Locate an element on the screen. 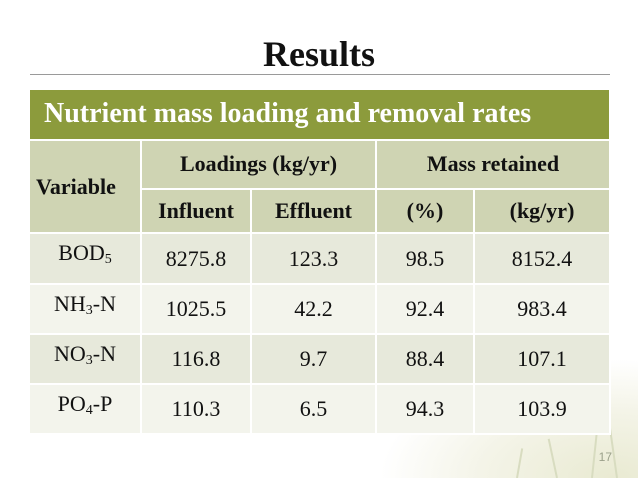 The height and width of the screenshot is (478, 638). kgyr-header: (kg/yr) is located at coordinates (542, 211).